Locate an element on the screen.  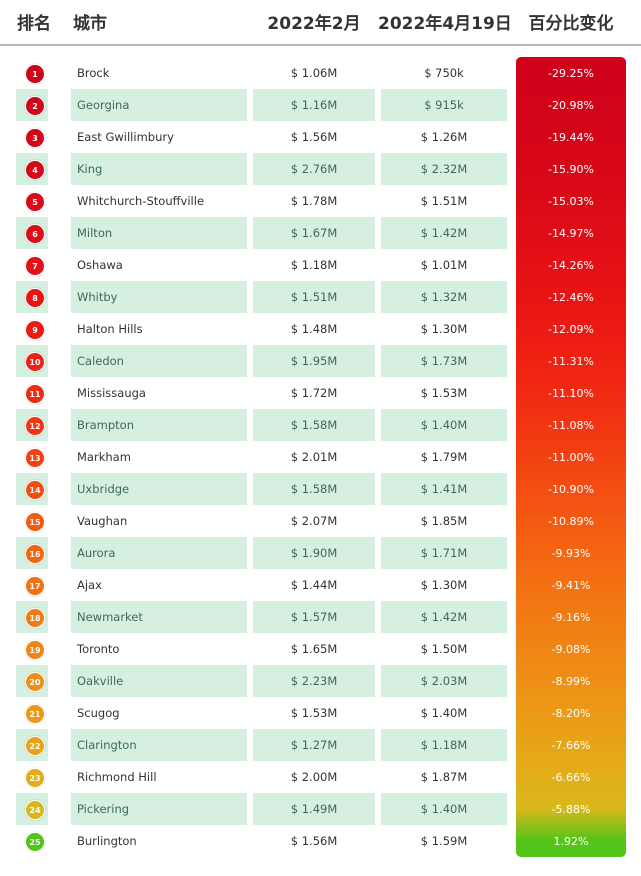
feb-2022-value: $ 1.67M is located at coordinates (314, 233).